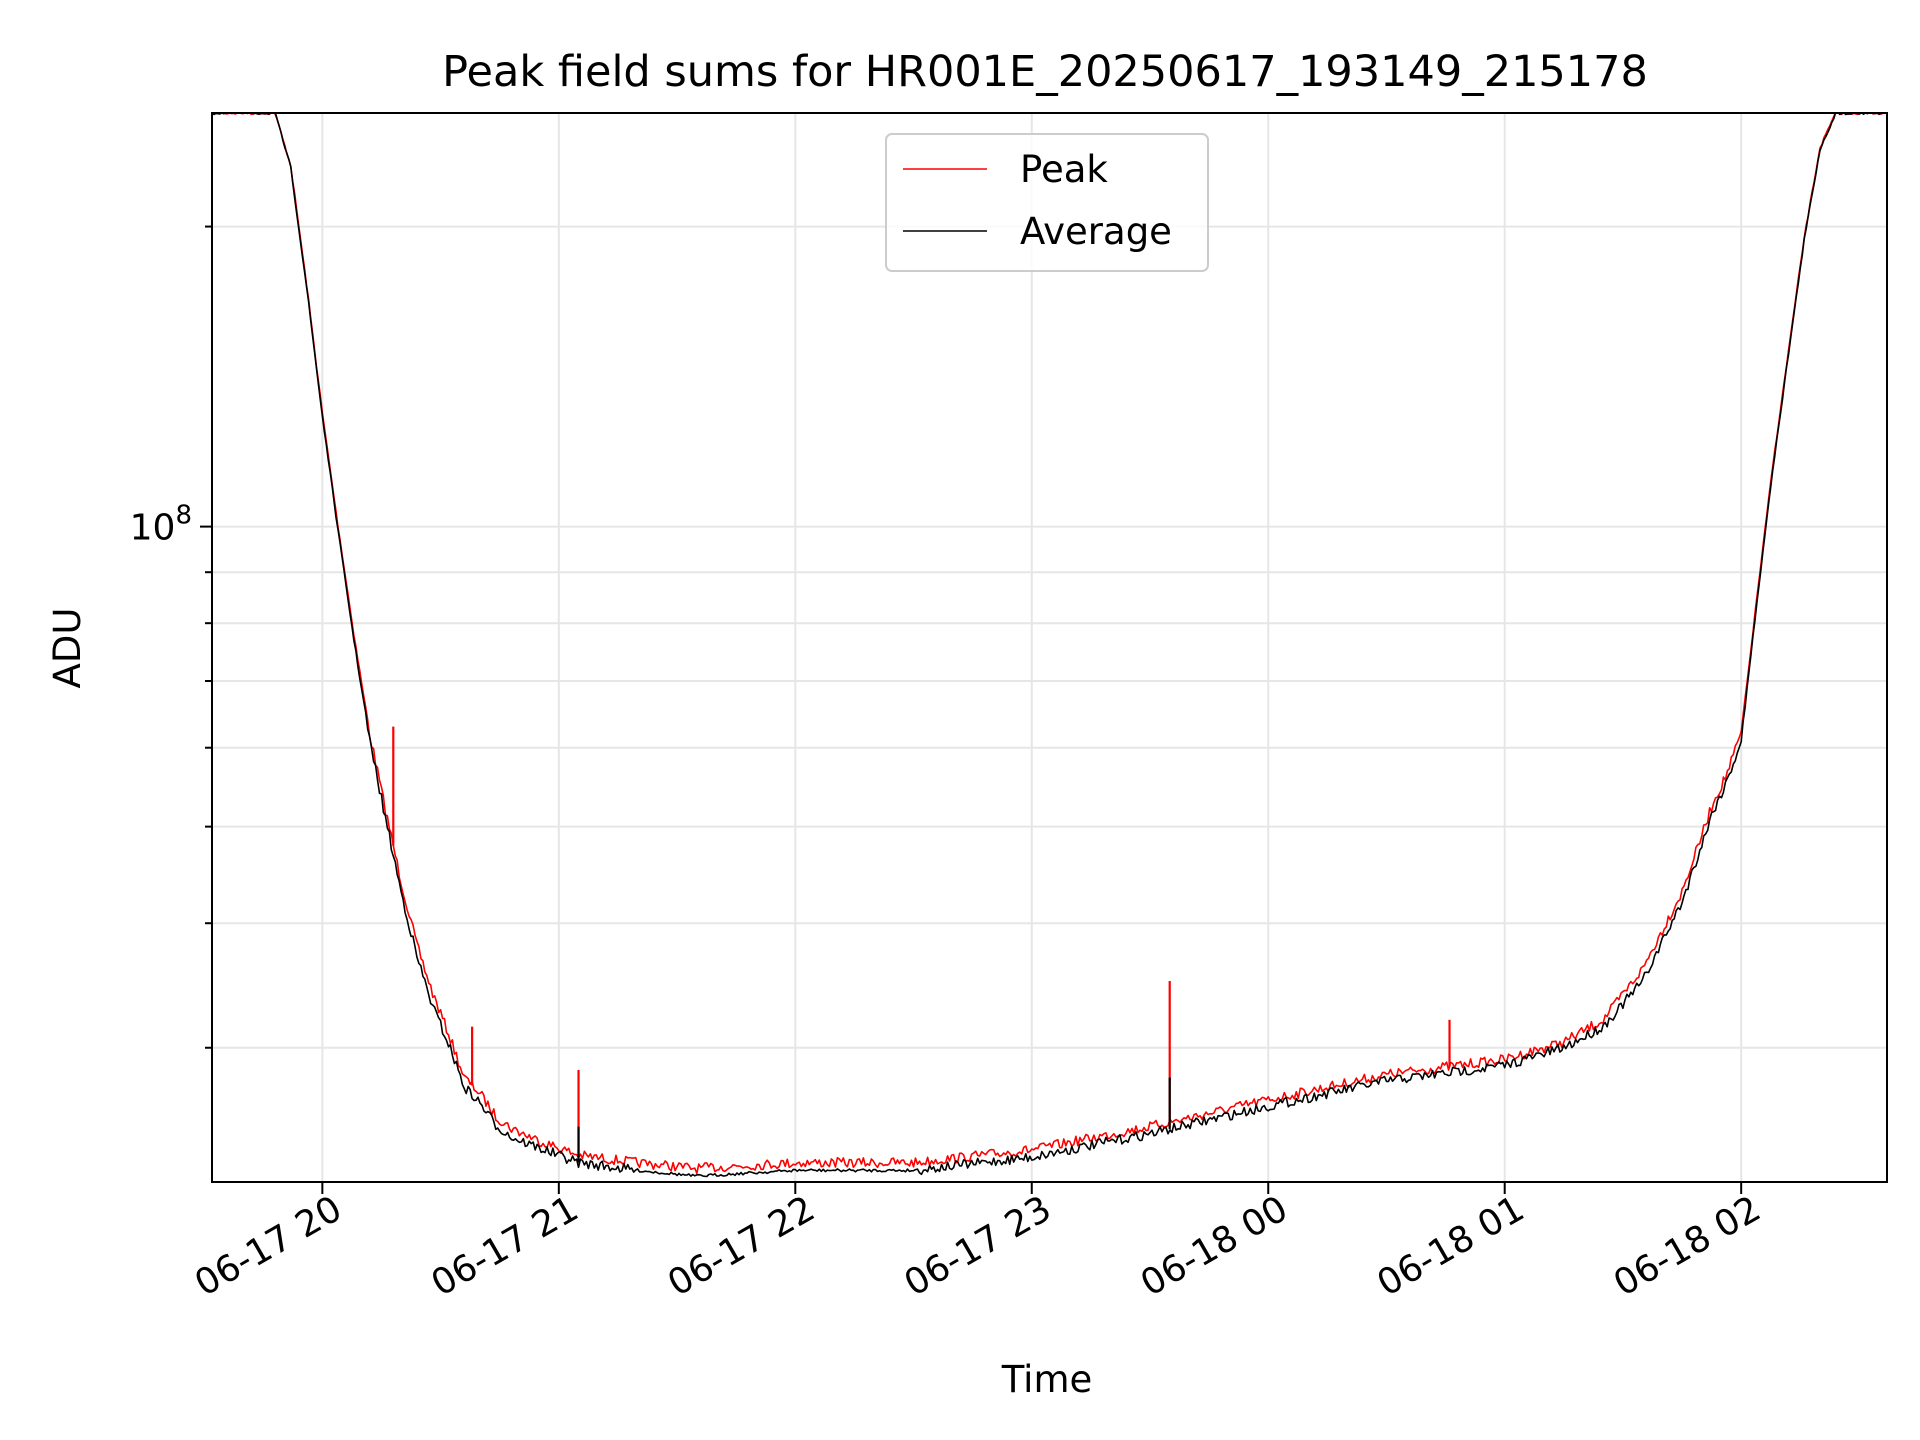  What do you see at coordinates (1687, 1246) in the screenshot?
I see `x-tick-label: 06-18 02` at bounding box center [1687, 1246].